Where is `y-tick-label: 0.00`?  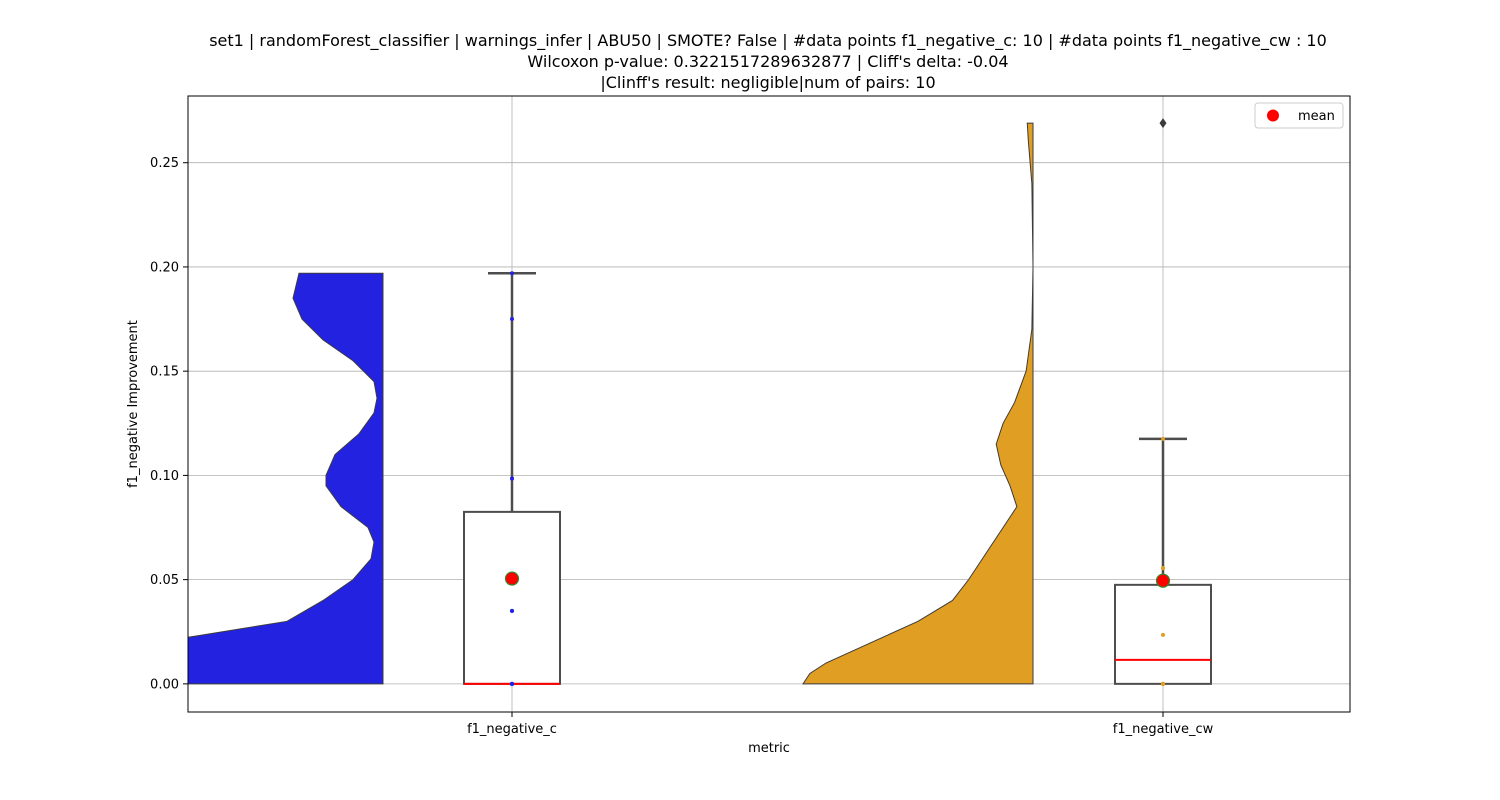
y-tick-label: 0.00 is located at coordinates (164, 684).